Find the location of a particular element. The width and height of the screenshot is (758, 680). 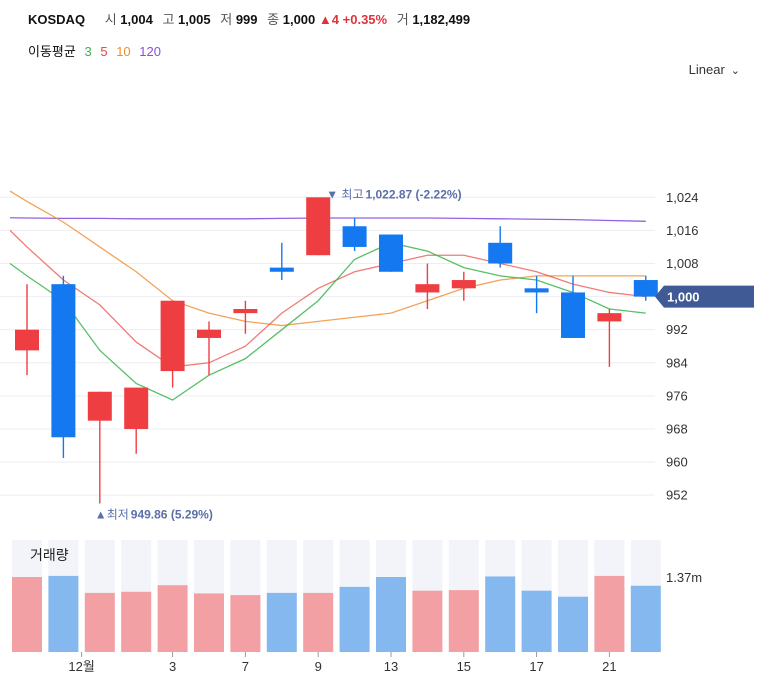

low-value: 999 is located at coordinates (246, 19).